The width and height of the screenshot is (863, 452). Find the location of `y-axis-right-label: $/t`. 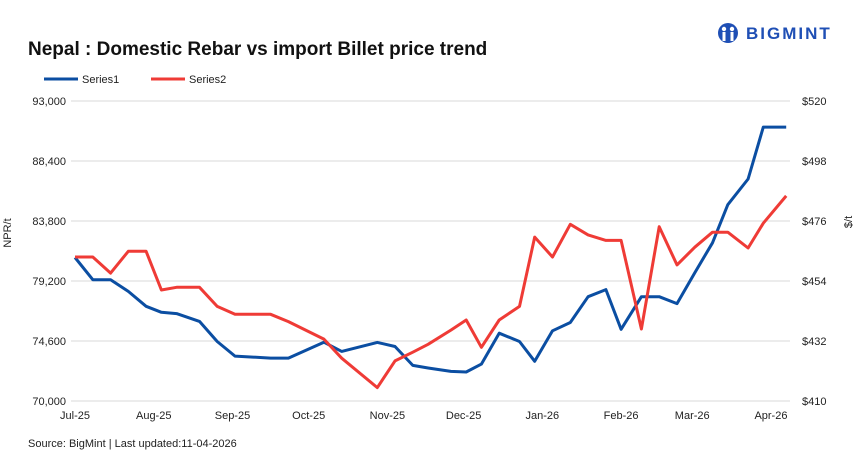

y-axis-right-label: $/t is located at coordinates (849, 222).